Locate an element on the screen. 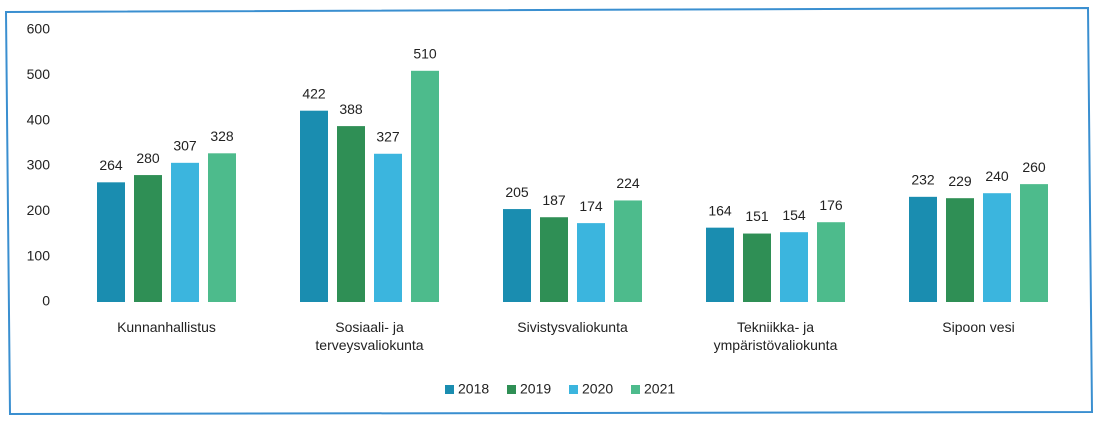  data-label: 280 is located at coordinates (148, 158).